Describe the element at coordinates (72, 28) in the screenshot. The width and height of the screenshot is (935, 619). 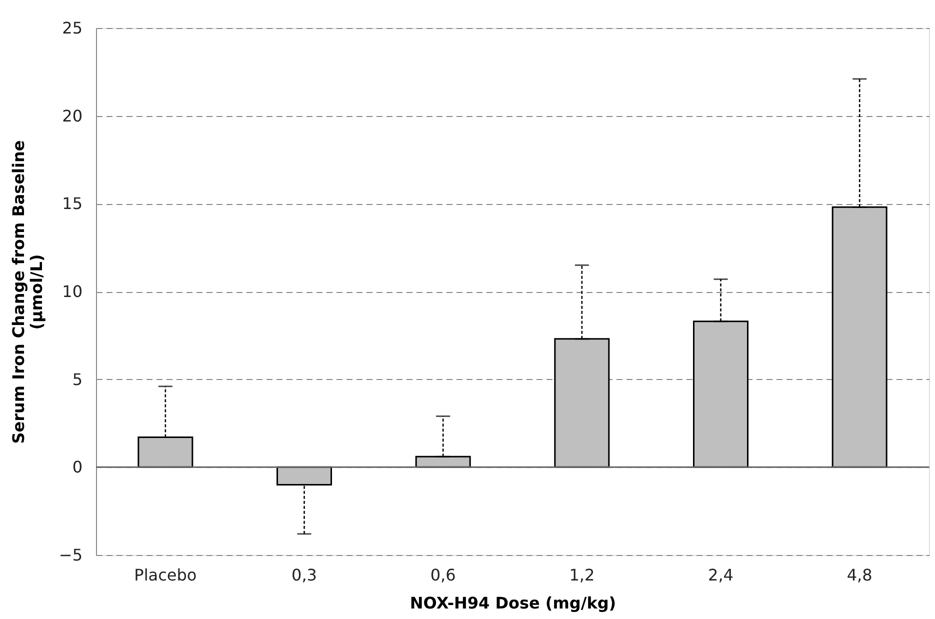
I see `y-tick-label: 25` at that location.